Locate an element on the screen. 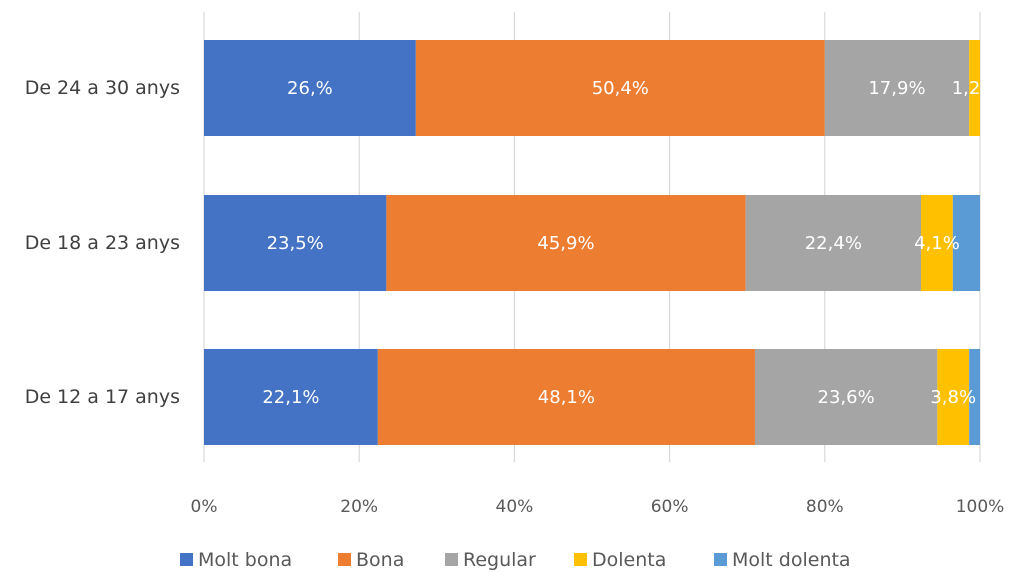 This screenshot has width=1010, height=576. x-tick-label: 40% is located at coordinates (515, 507).